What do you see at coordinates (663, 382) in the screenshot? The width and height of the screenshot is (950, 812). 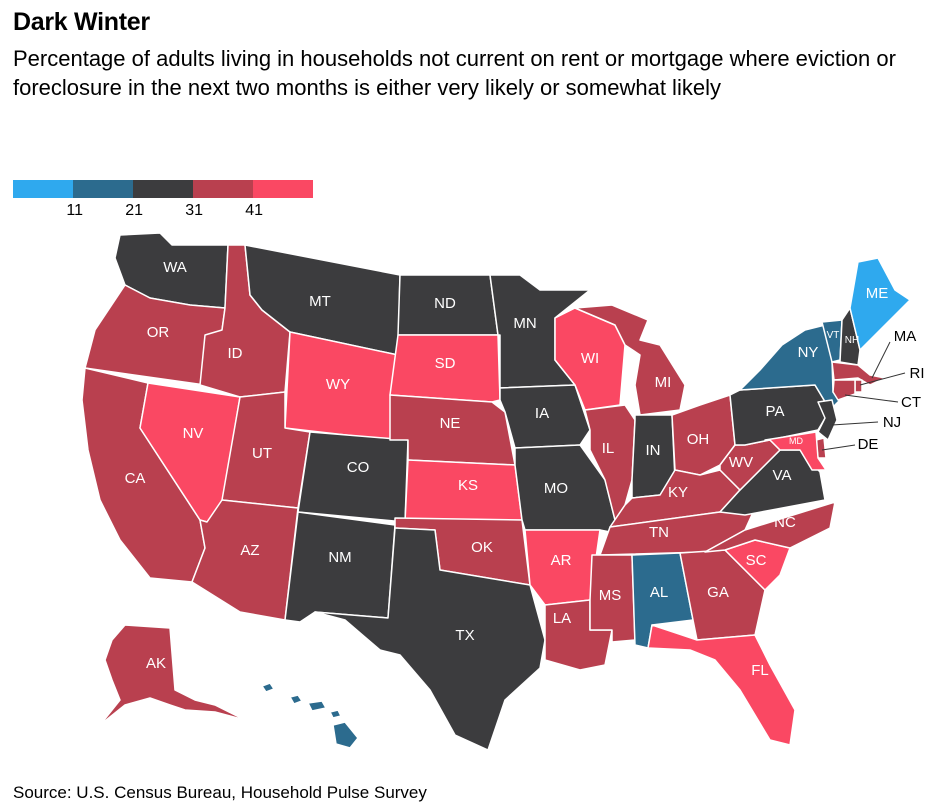 I see `label-MI: MI` at bounding box center [663, 382].